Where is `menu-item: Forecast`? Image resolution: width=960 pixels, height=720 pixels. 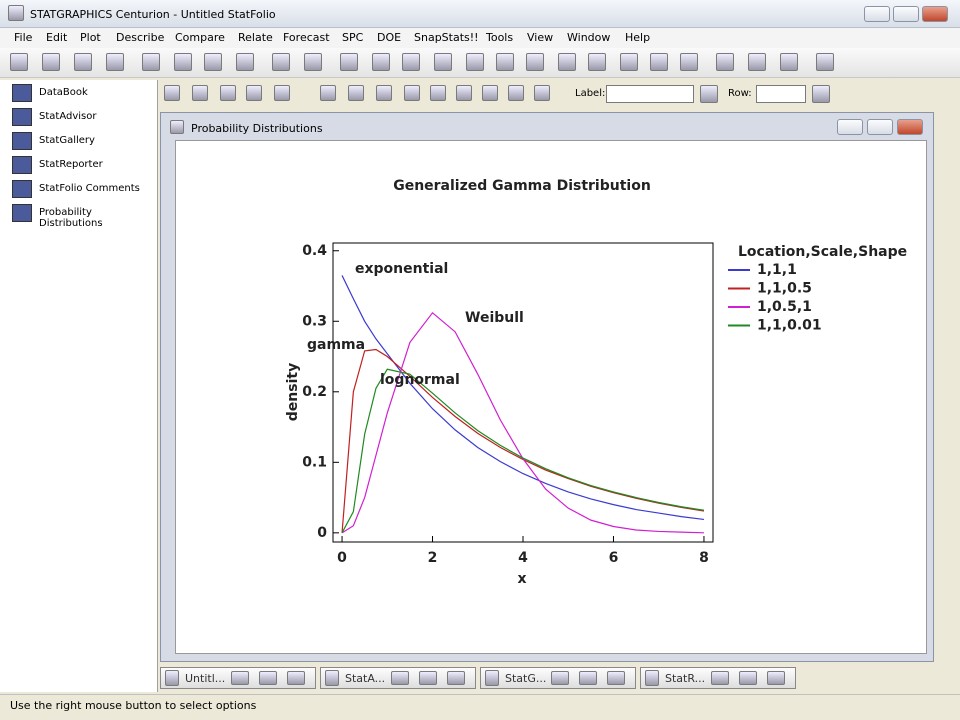
menu-item: Forecast is located at coordinates (306, 37).